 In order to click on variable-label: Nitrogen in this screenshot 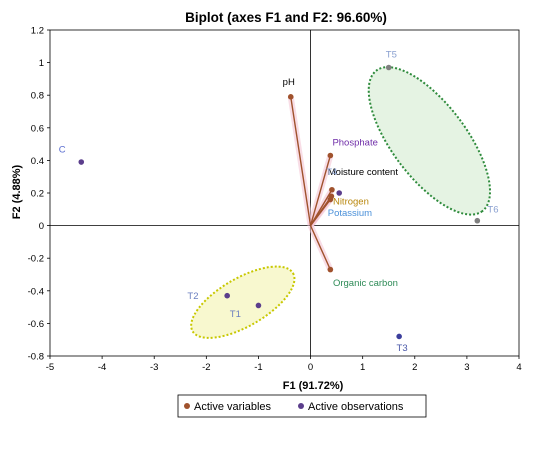, I will do `click(351, 201)`.